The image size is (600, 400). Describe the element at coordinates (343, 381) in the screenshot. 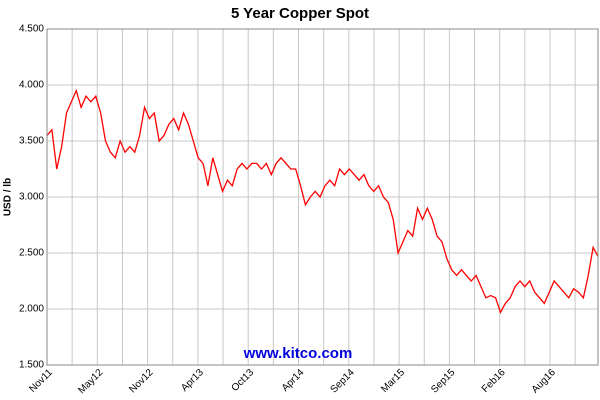

I see `x-tick-label: Sep14` at that location.